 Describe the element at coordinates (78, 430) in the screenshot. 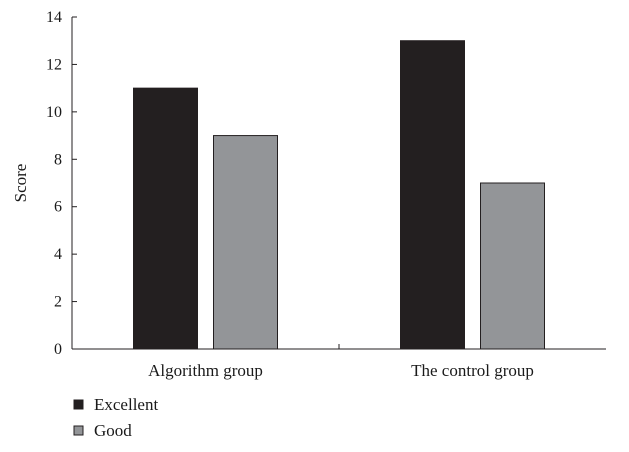

I see `legend-swatch-good` at that location.